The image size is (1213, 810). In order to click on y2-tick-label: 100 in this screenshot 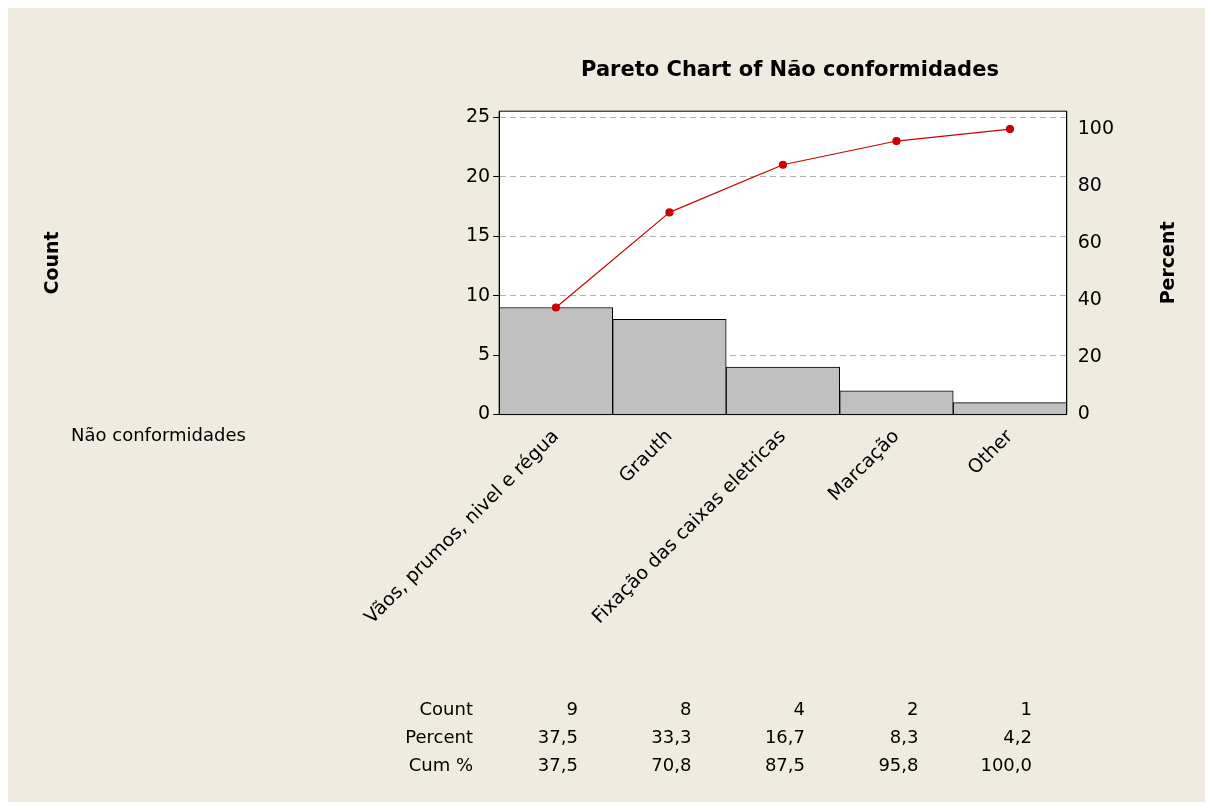, I will do `click(1095, 126)`.